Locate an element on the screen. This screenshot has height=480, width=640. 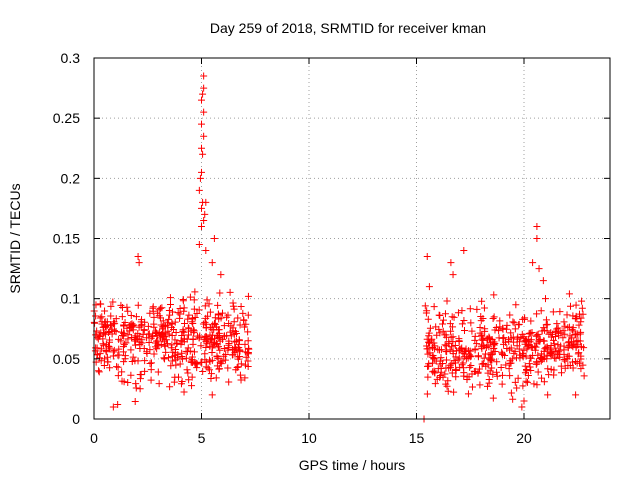
y-axis-label: SRMTID / TECUs is located at coordinates (15, 238).